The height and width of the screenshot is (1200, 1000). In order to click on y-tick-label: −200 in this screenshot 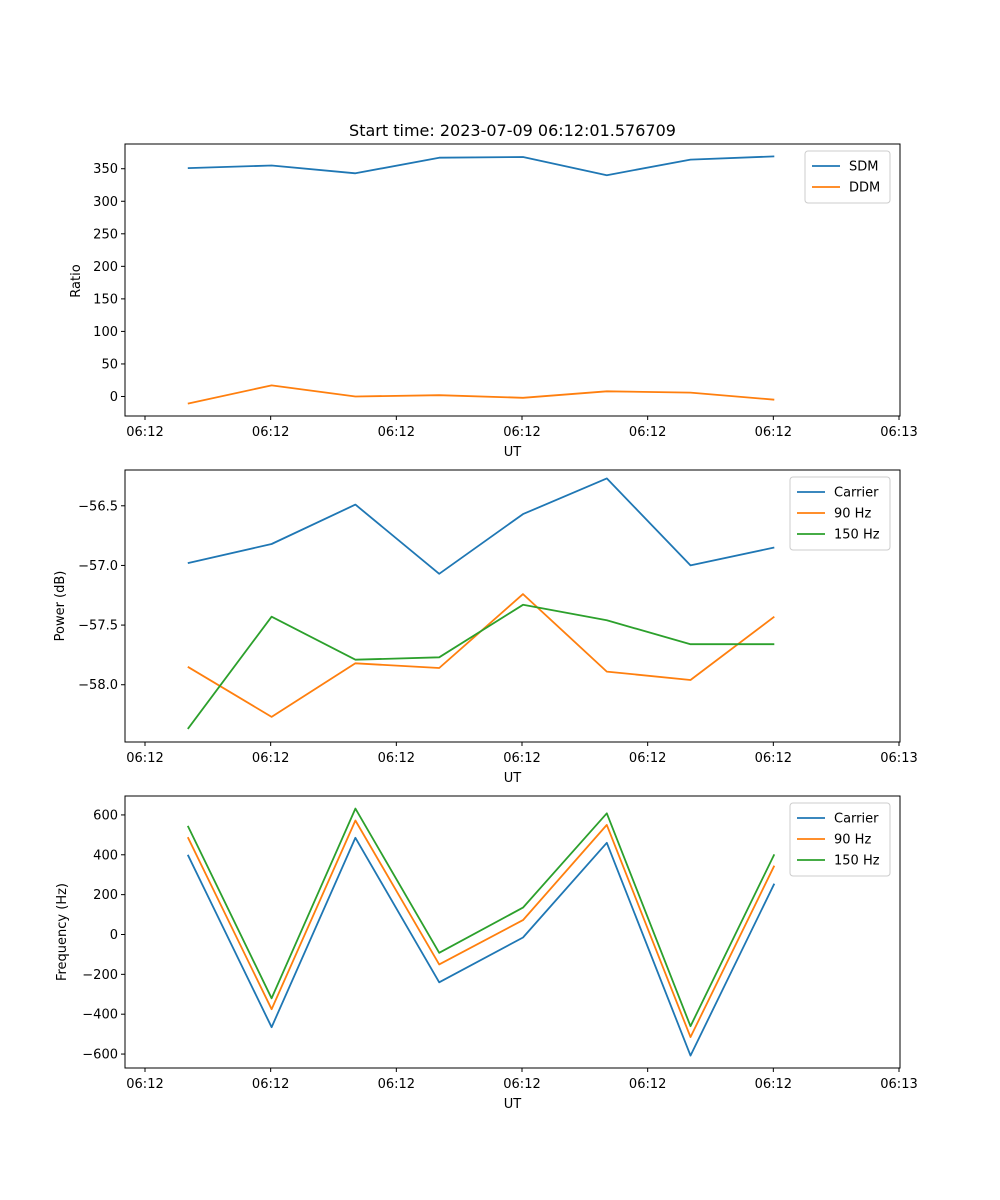, I will do `click(100, 975)`.